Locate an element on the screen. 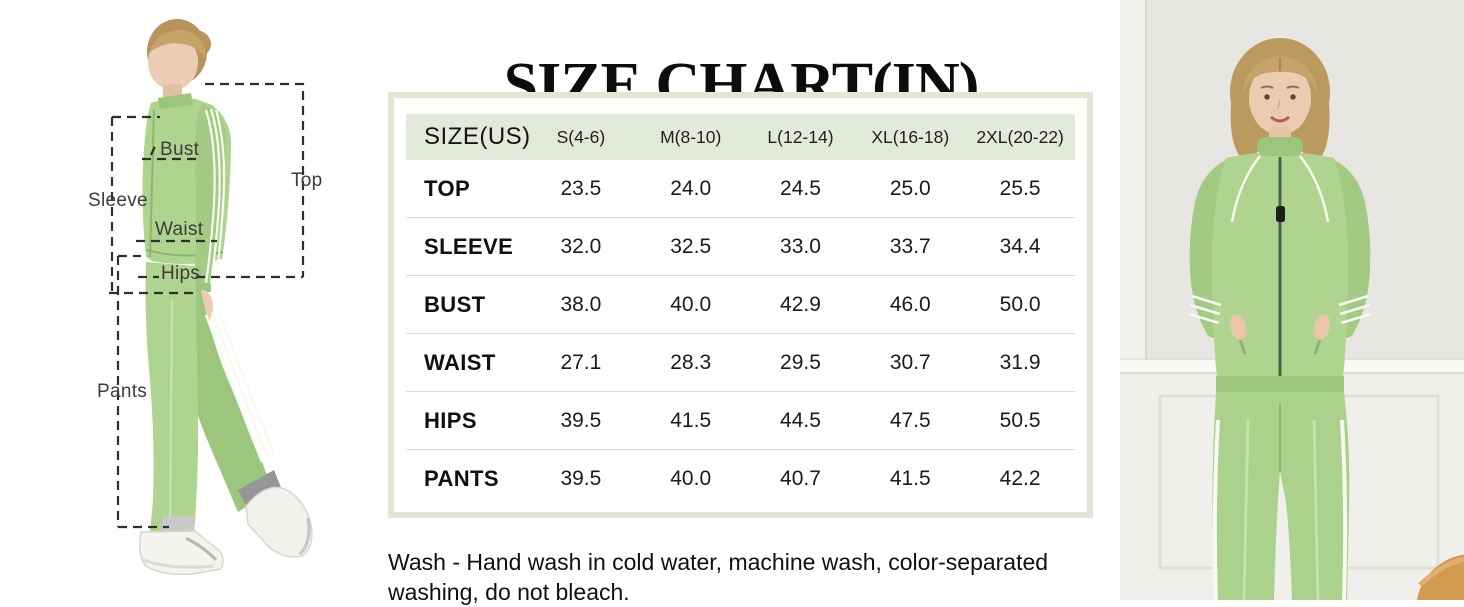 The width and height of the screenshot is (1464, 607). column-header-s: S(4-6) is located at coordinates (581, 136).